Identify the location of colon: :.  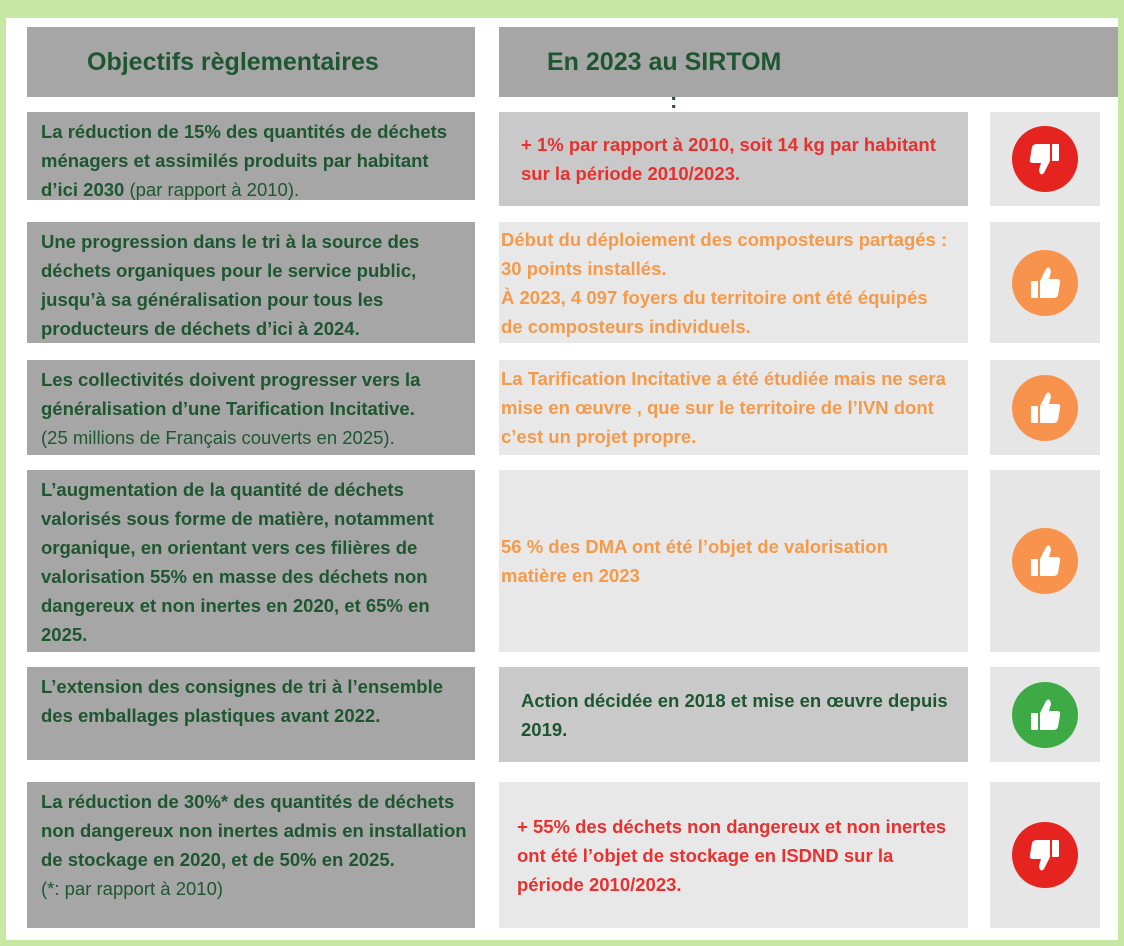
(674, 100).